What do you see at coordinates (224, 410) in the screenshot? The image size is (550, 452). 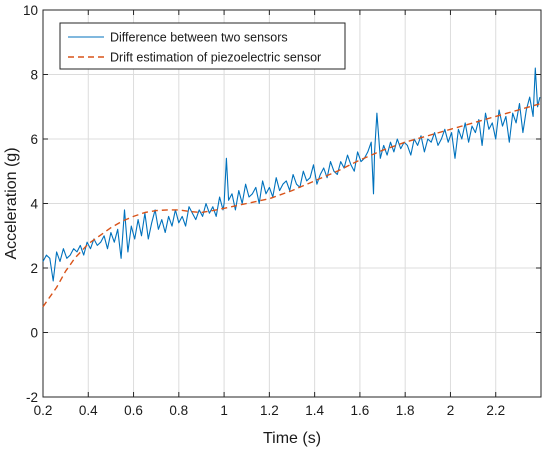 I see `x-tick-label: 1` at bounding box center [224, 410].